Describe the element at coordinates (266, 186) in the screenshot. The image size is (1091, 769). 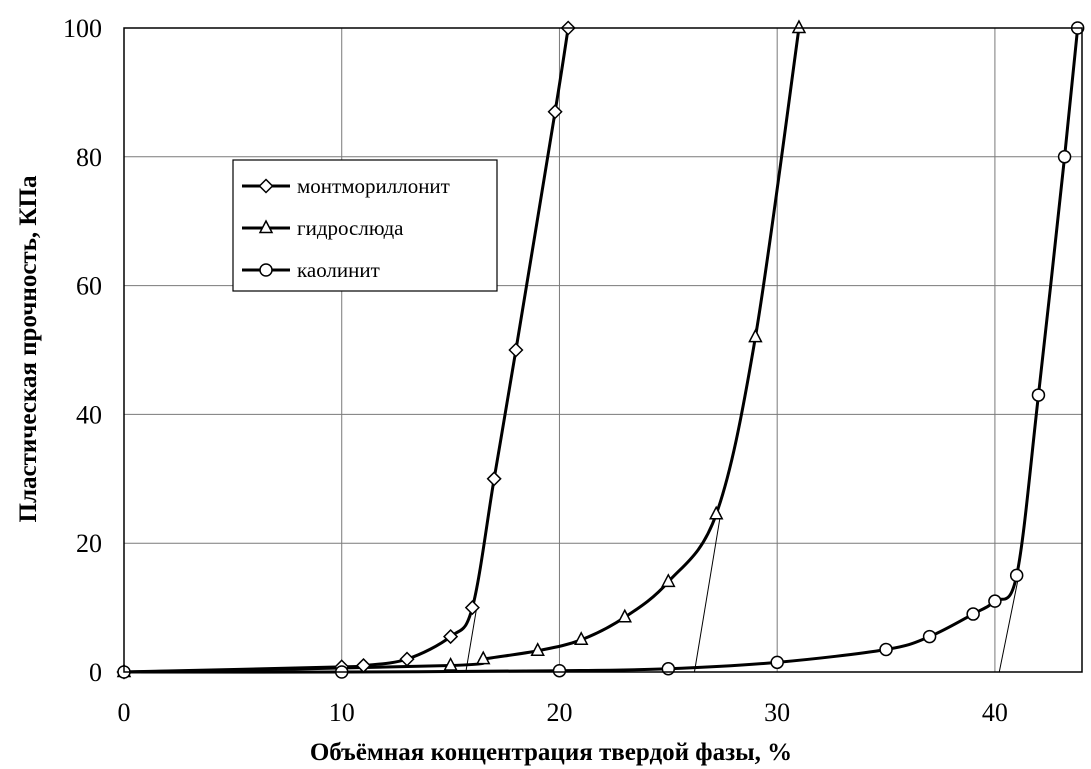
I see `diamond-marker-icon` at that location.